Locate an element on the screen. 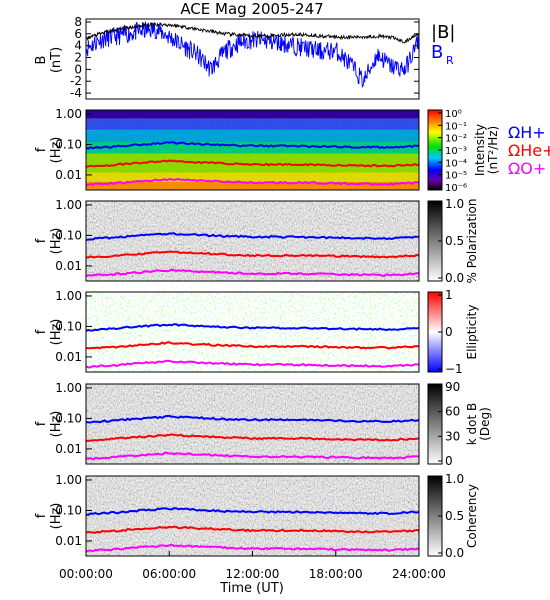 Image resolution: width=550 pixels, height=600 pixels. colorbar-tick-label: 10⁰ is located at coordinates (453, 114).